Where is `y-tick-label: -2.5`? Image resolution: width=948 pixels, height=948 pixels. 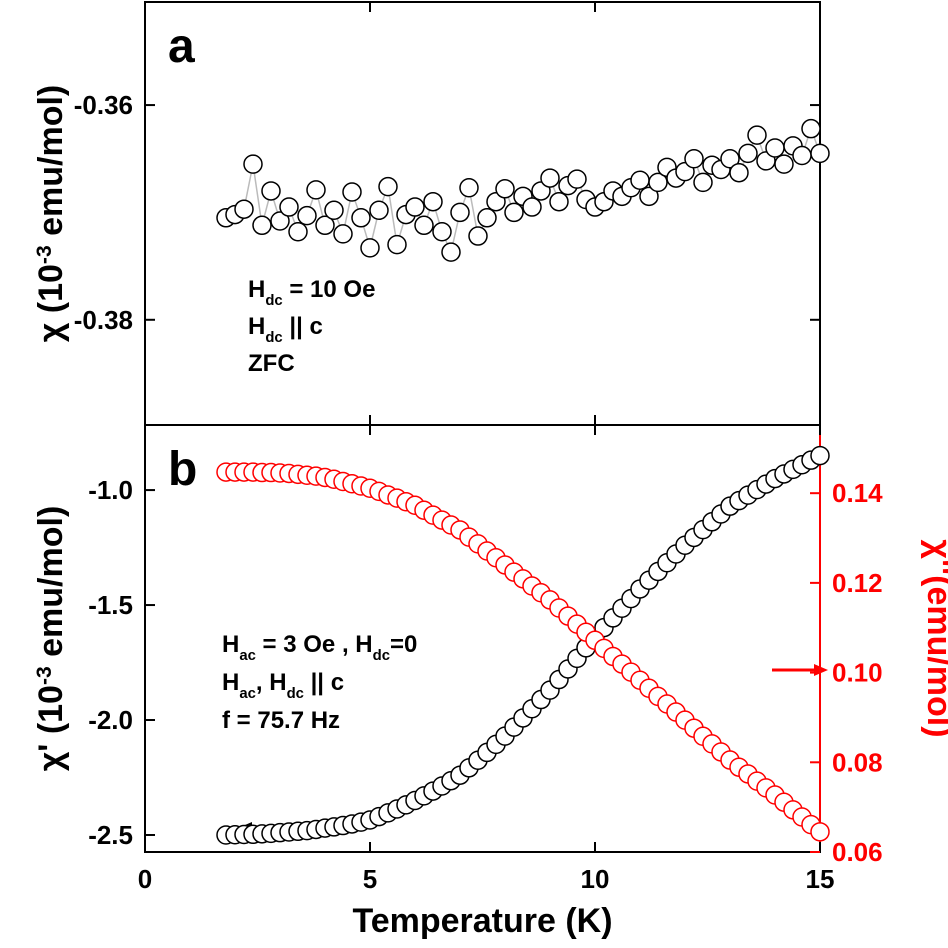
y-tick-label: -2.5 is located at coordinates (110, 835).